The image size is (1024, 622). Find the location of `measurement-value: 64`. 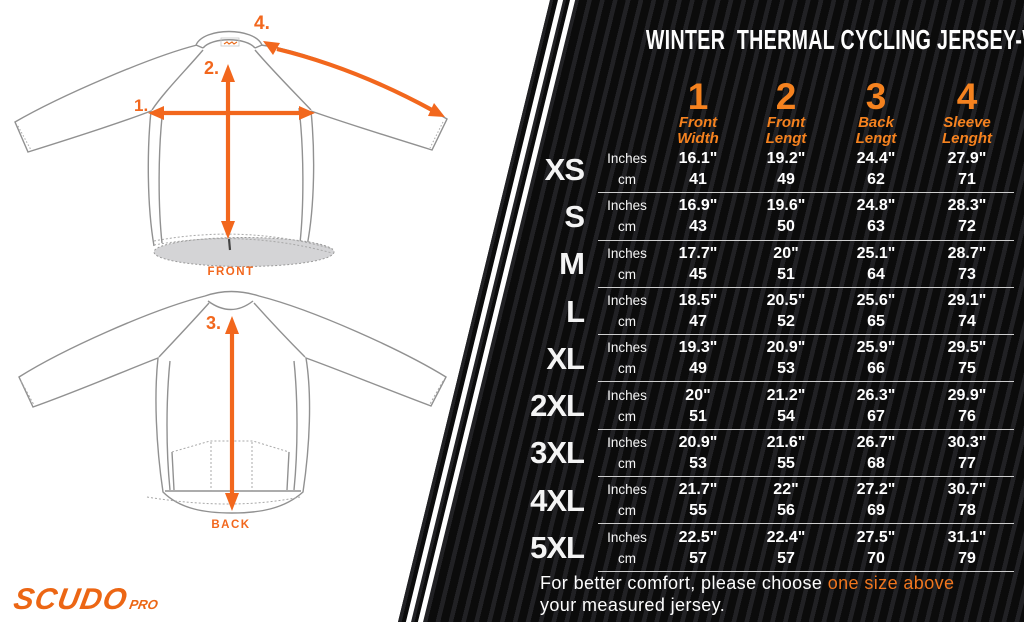

measurement-value: 64 is located at coordinates (876, 274).